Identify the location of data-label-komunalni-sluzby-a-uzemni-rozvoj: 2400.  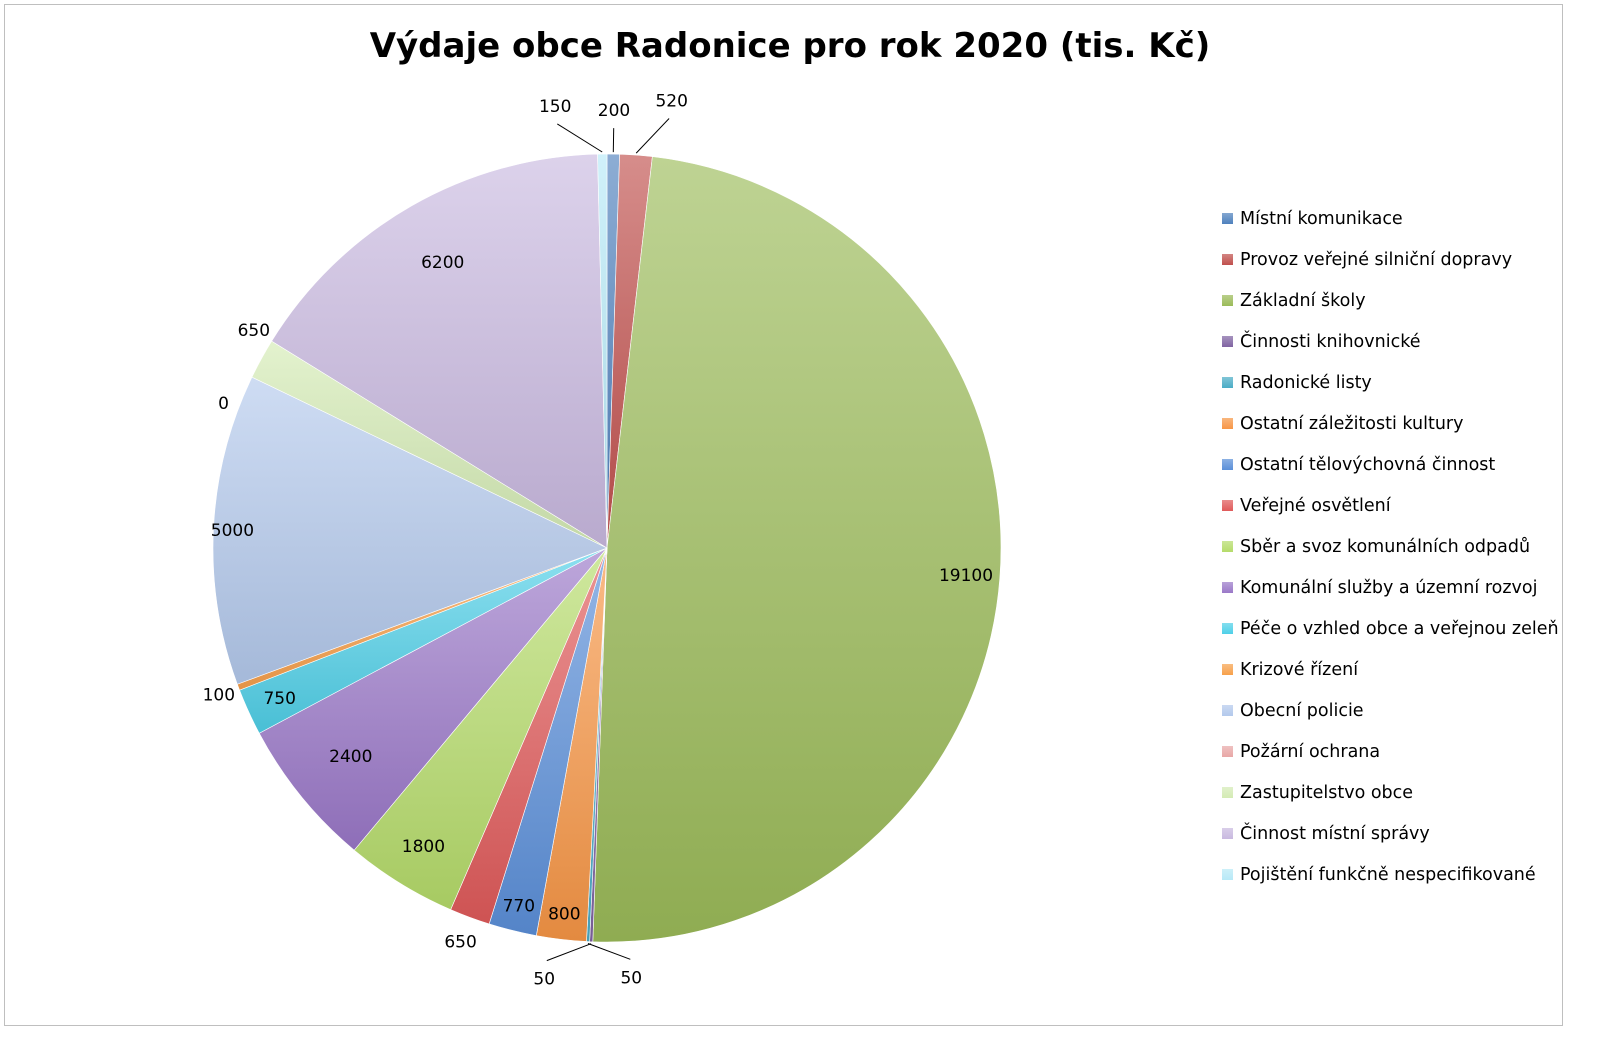
(350, 757).